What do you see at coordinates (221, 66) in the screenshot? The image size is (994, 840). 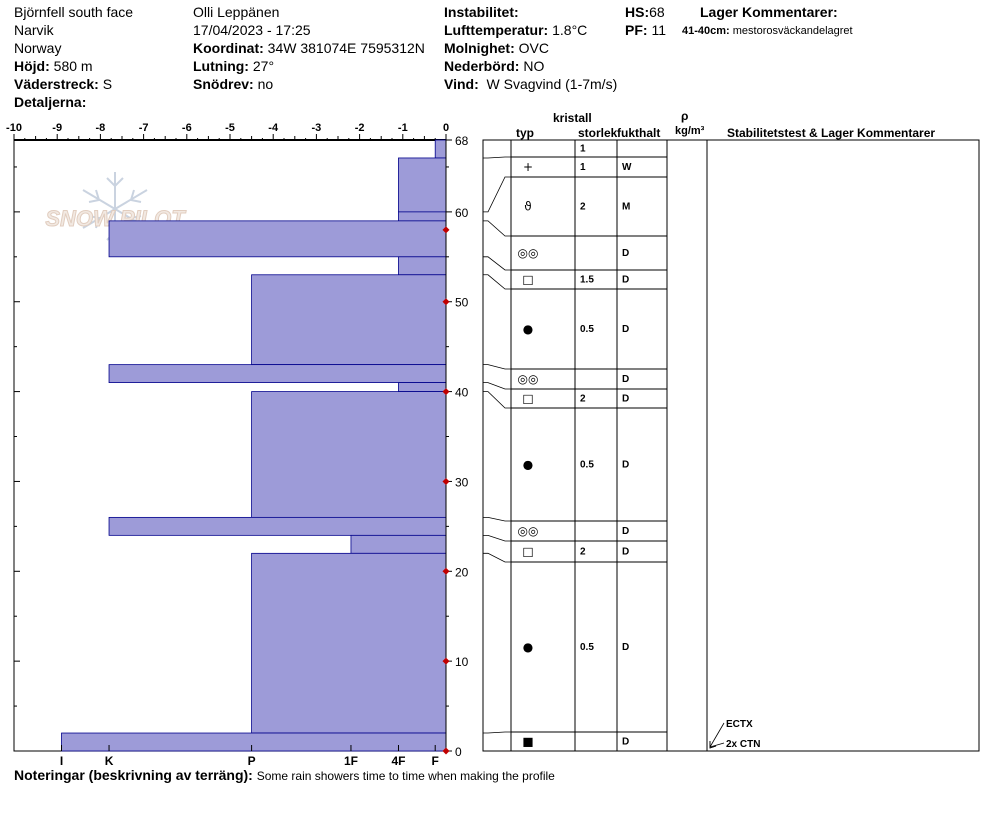 I see `slope-label: Lutning:` at bounding box center [221, 66].